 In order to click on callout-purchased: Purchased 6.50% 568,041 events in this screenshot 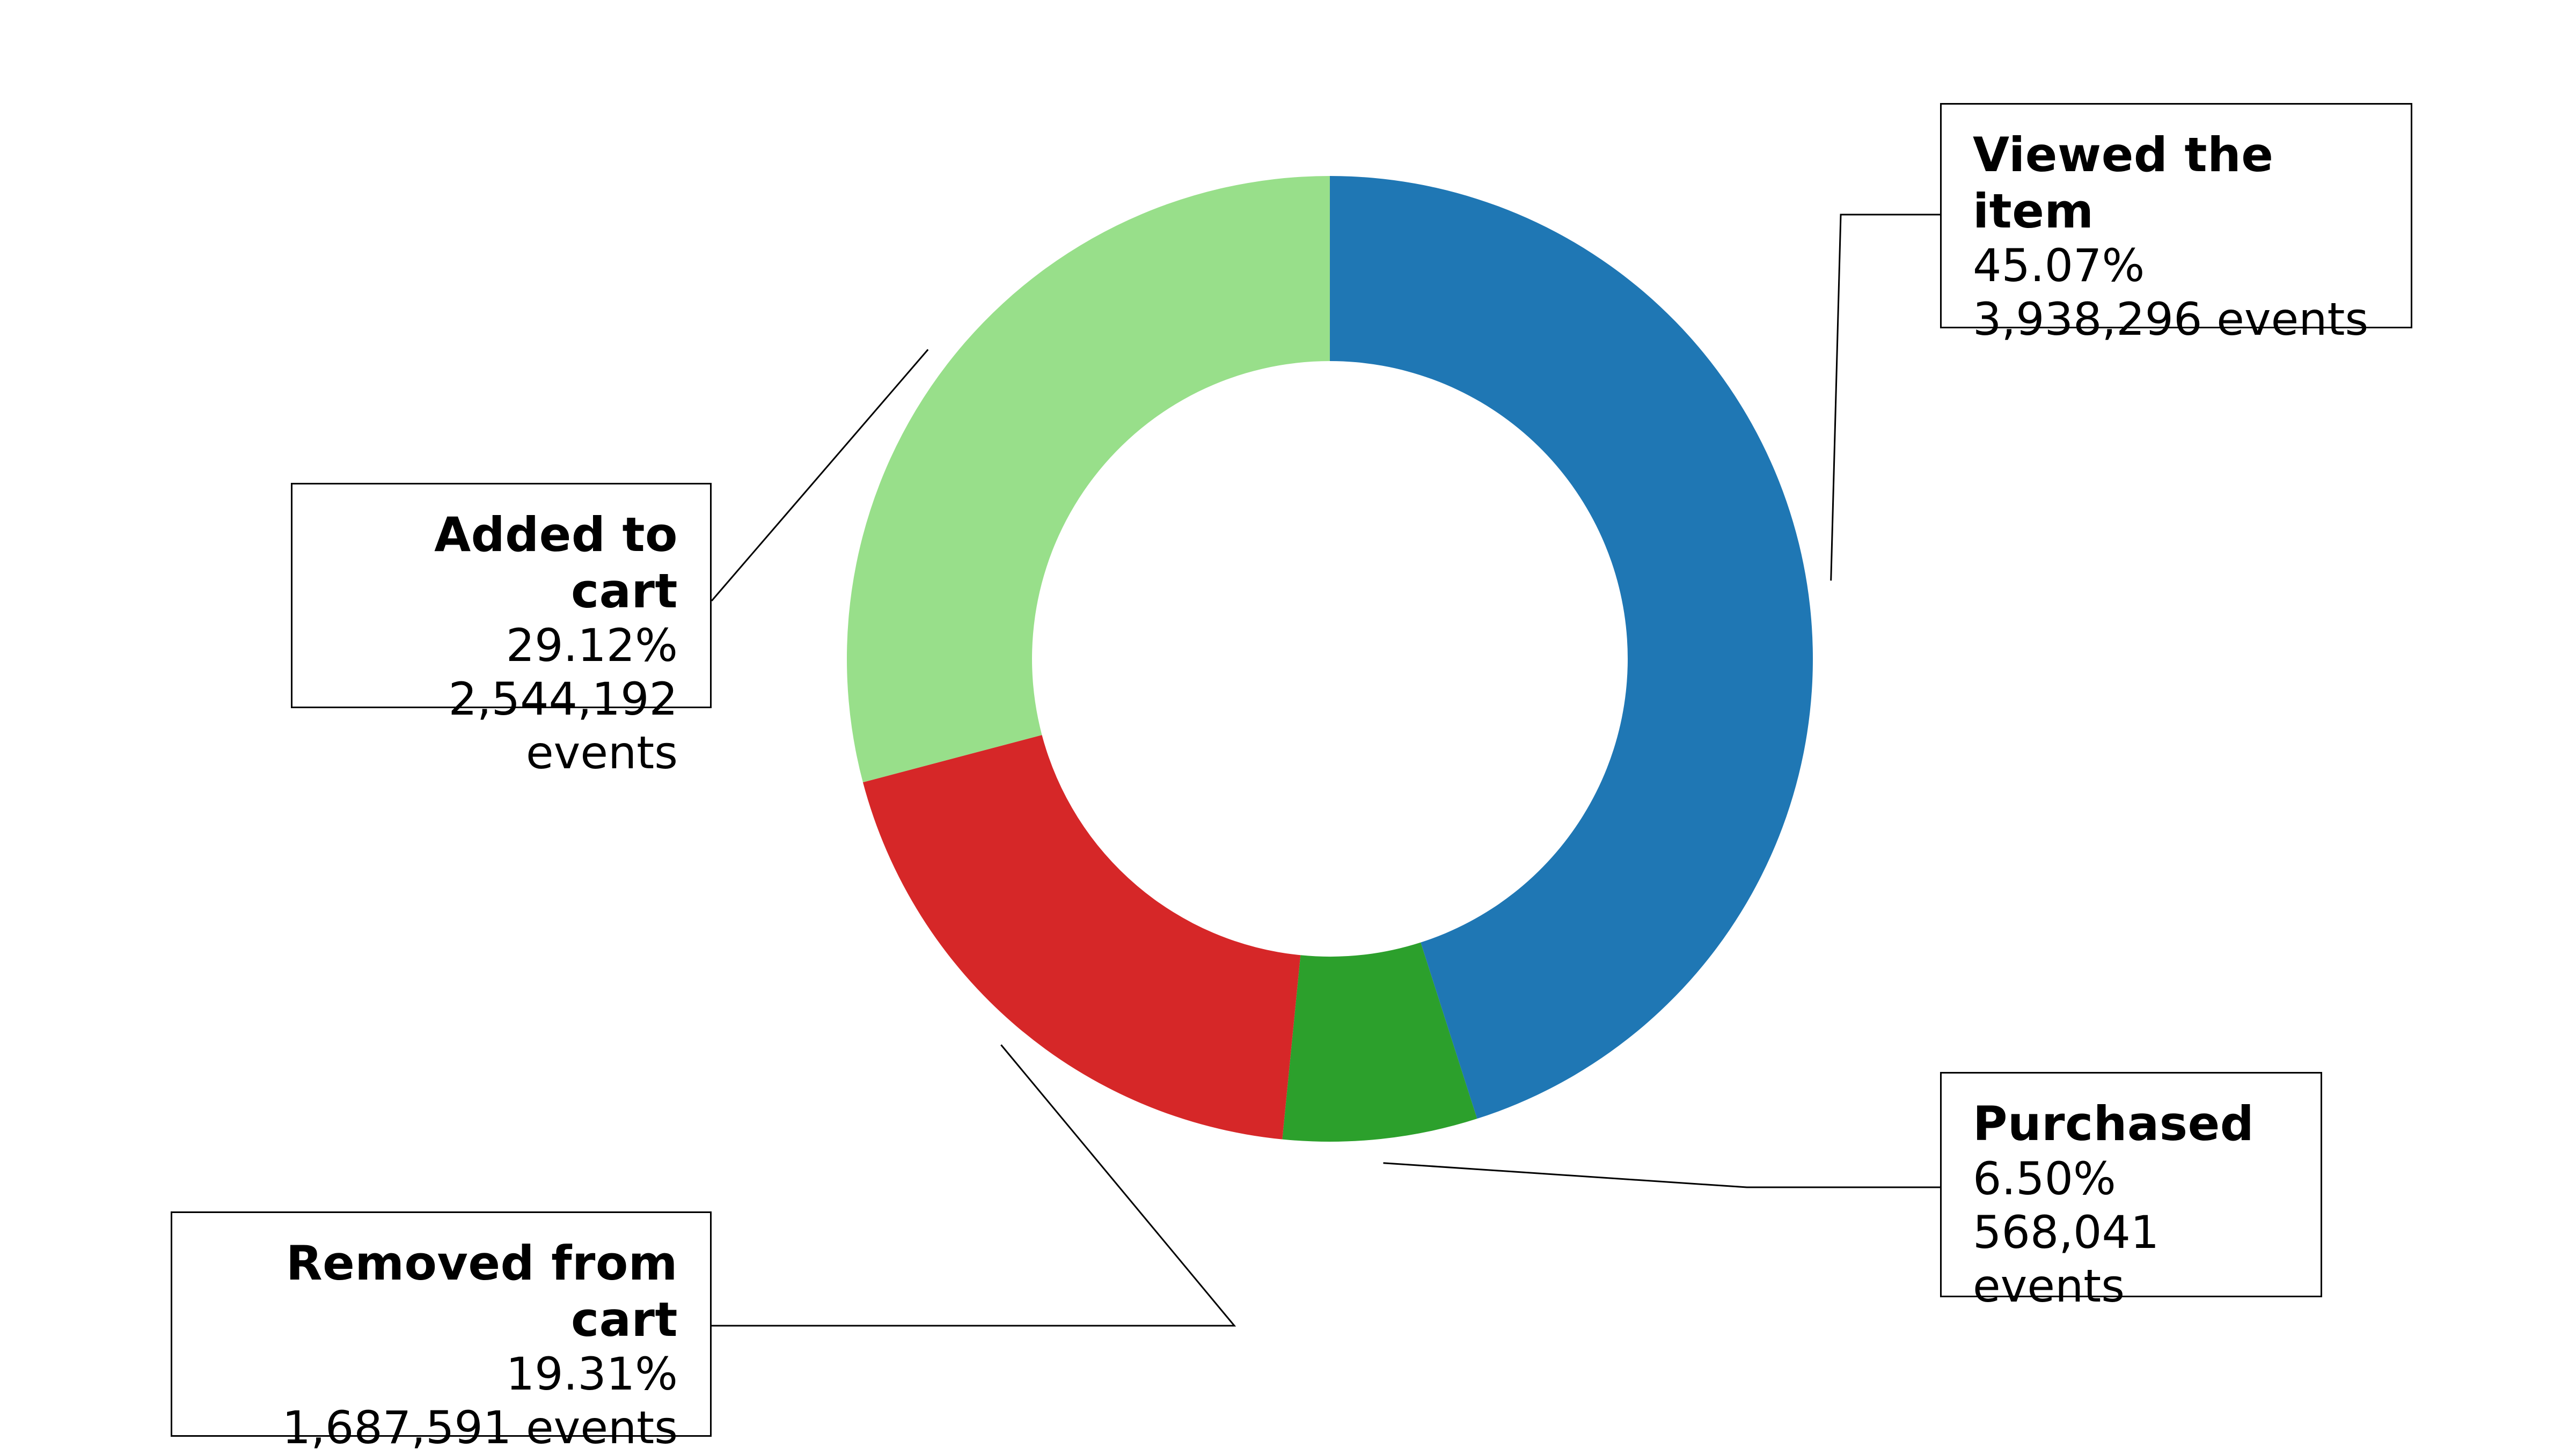, I will do `click(2131, 1192)`.